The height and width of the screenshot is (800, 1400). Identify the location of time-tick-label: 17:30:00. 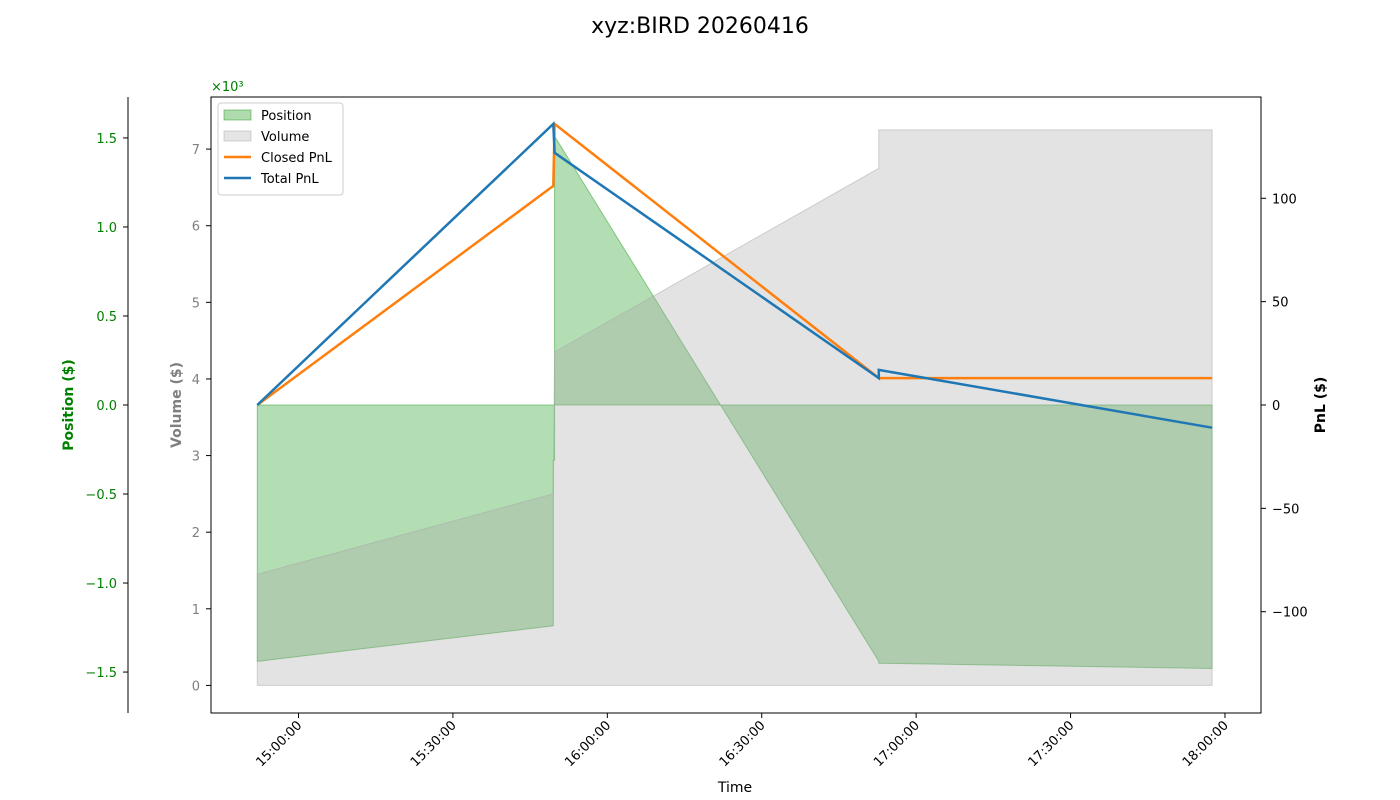
(1051, 744).